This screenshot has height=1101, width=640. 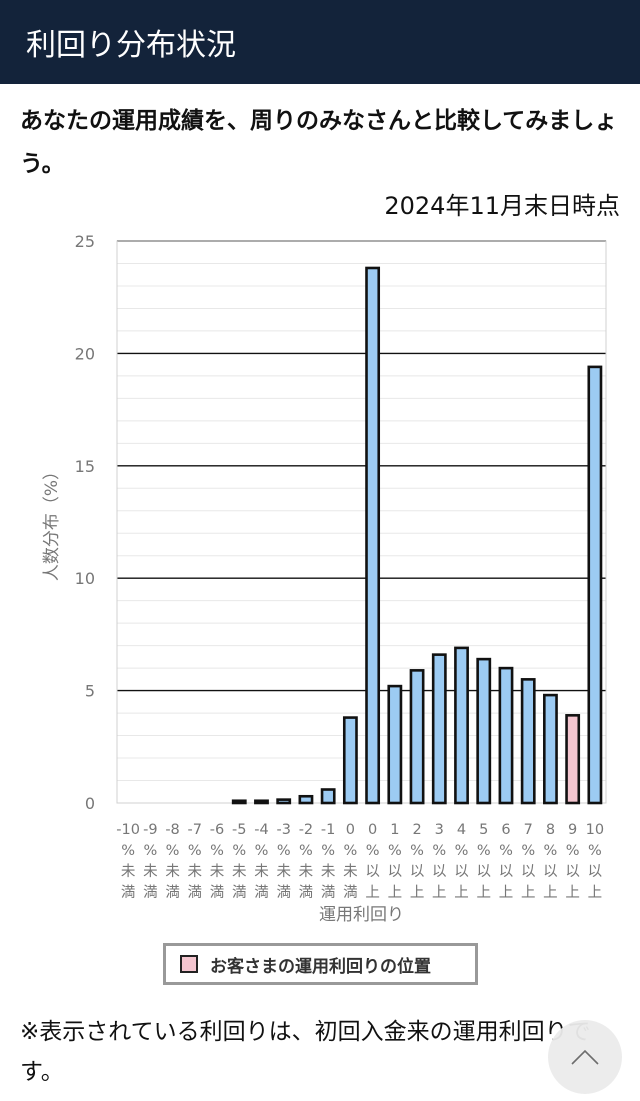 I want to click on x-tick-label: 1, so click(x=394, y=830).